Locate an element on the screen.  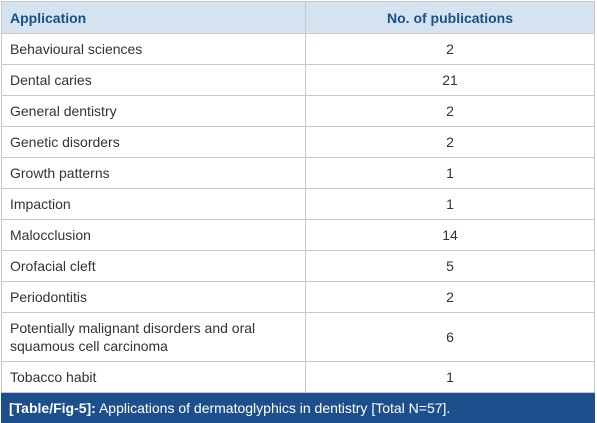
table-row: Growth patterns 1 is located at coordinates (298, 173).